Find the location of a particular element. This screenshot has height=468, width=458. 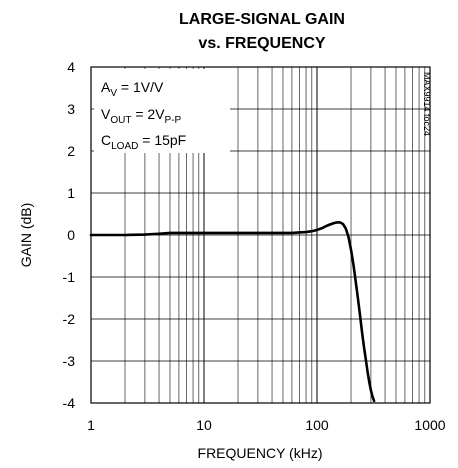

x-tick-label: 1000 is located at coordinates (429, 425).